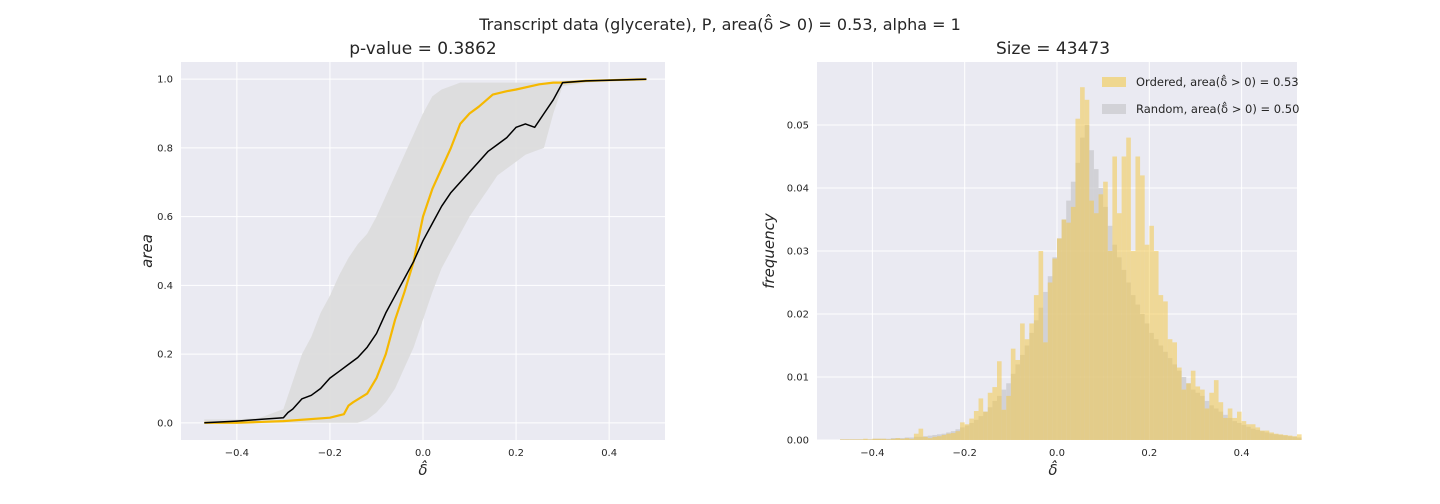  I want to click on legend-label-ordered: Ordered, area(δ̂ > 0) = 0.53, so click(1217, 81).